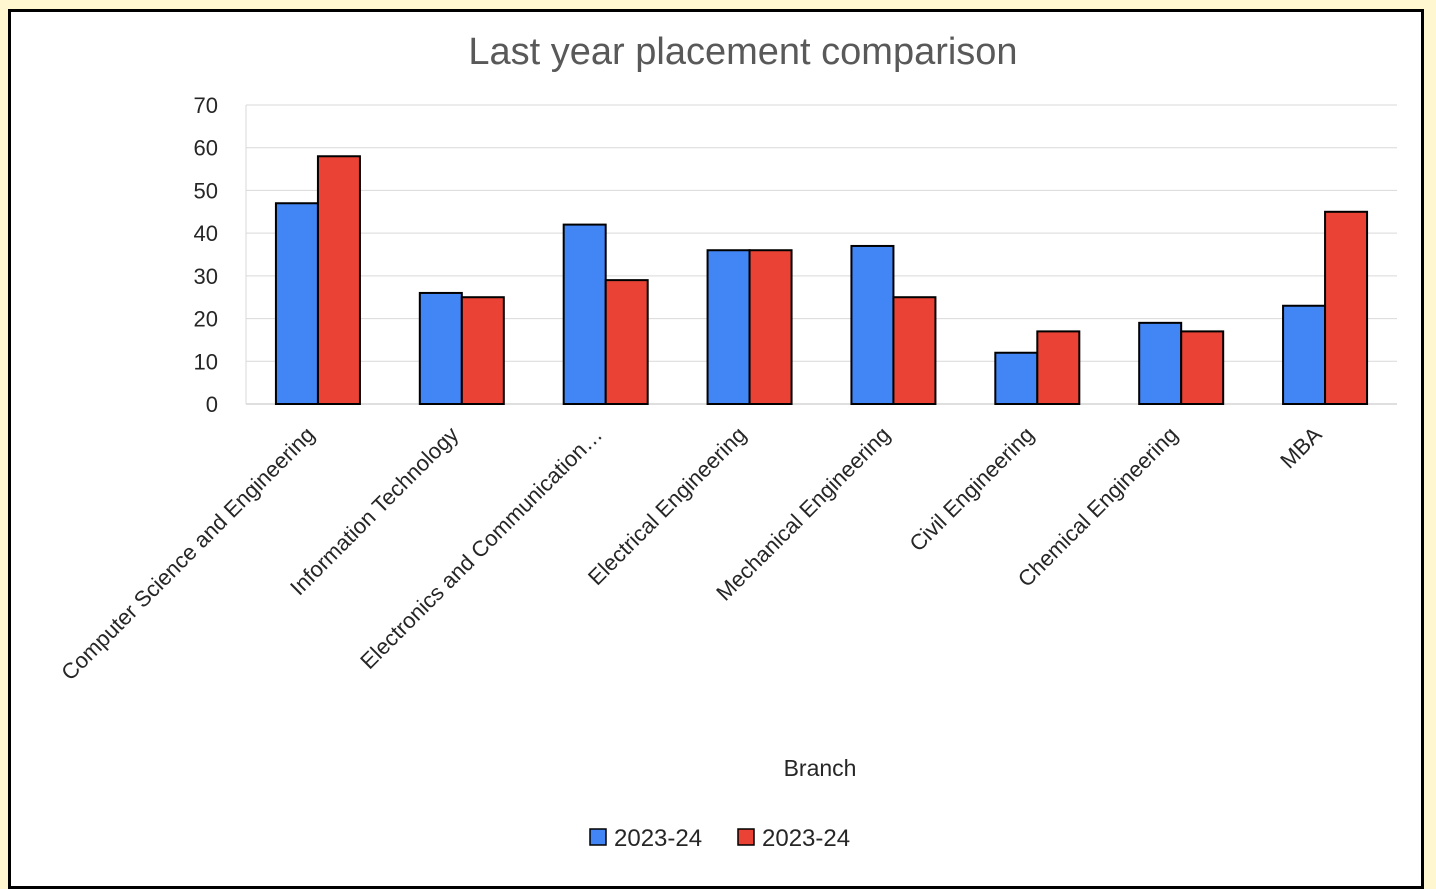 This screenshot has height=889, width=1436. I want to click on x-tick-label: Computer Science and Engineering, so click(187, 553).